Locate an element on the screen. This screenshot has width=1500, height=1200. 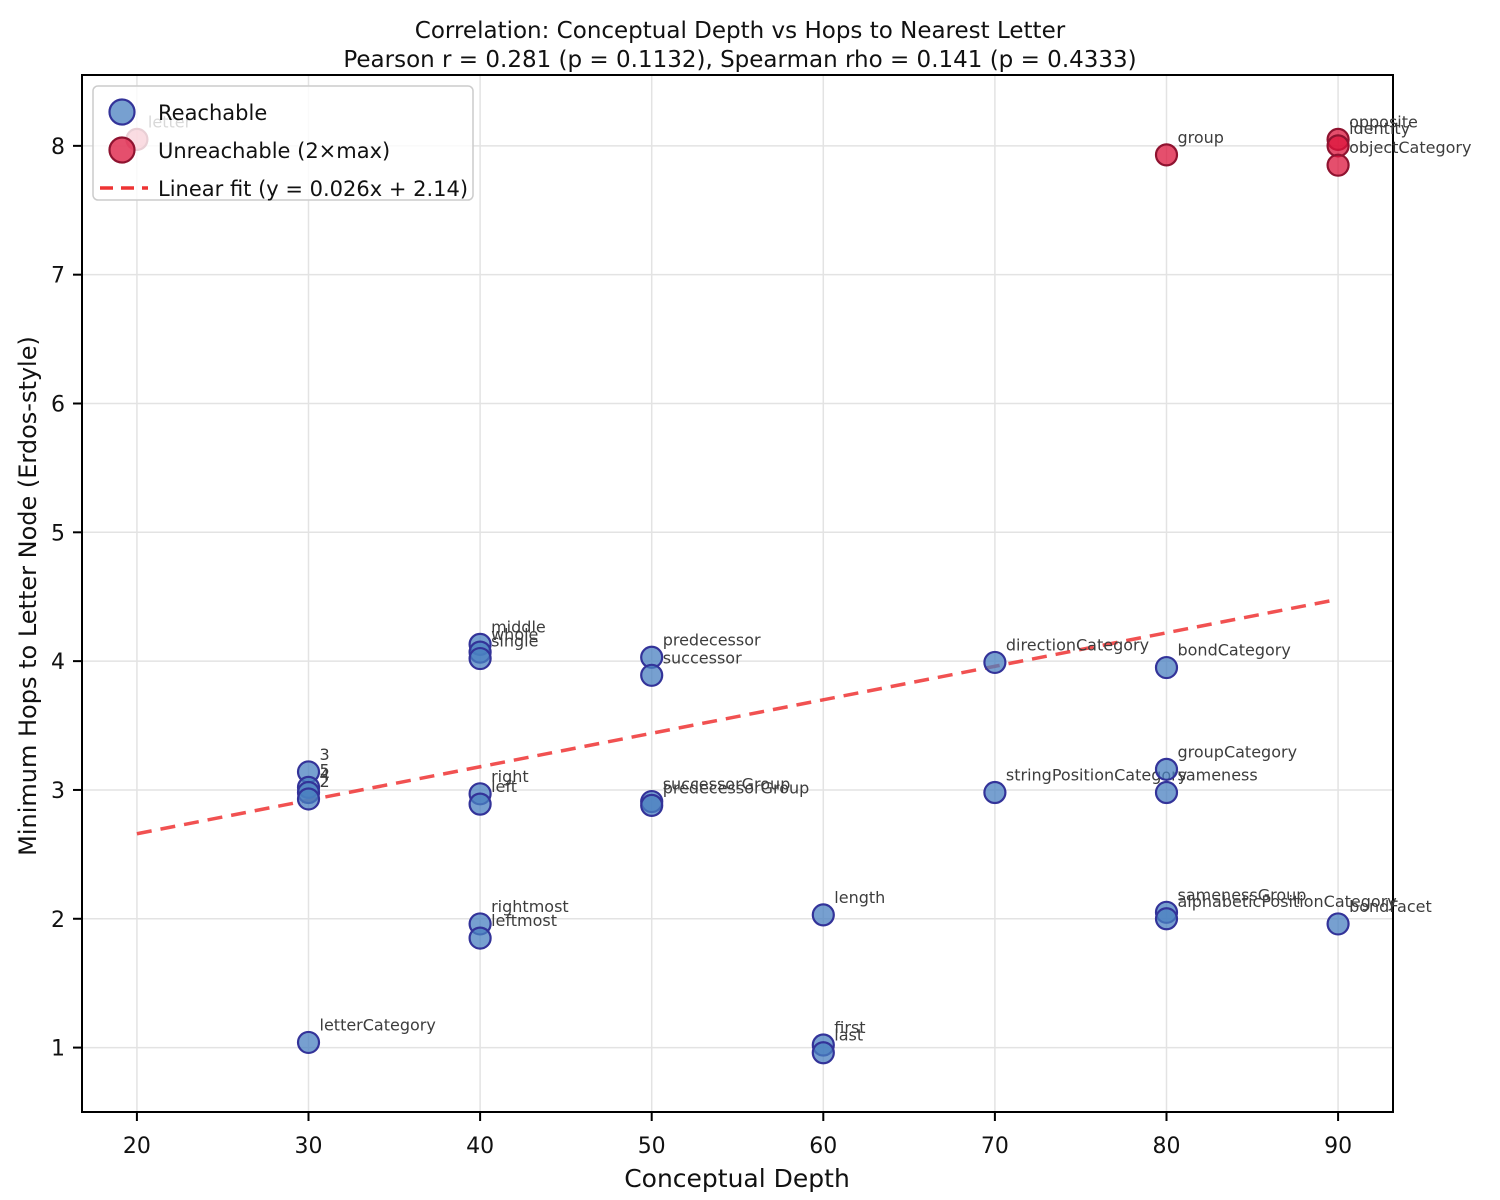
point-label-bondFacet: bondFacet is located at coordinates (1390, 906).